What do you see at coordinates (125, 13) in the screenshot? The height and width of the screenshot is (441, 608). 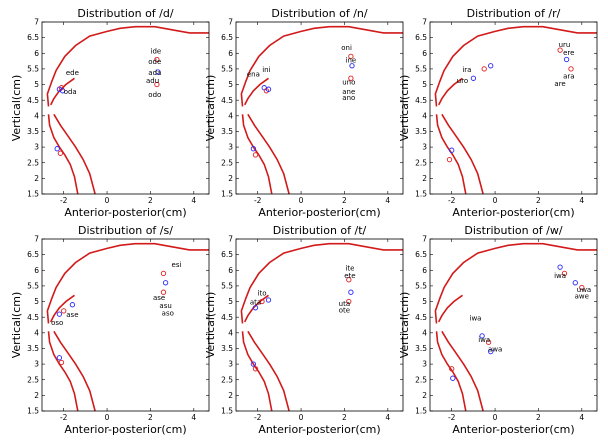 I see `panel-title: Distribution of /d/` at bounding box center [125, 13].